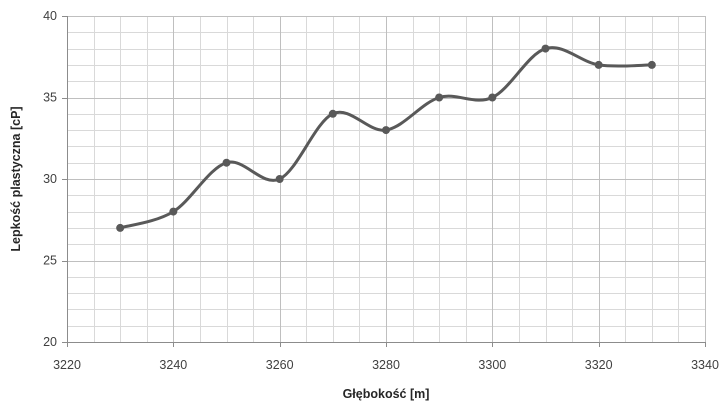 This screenshot has width=722, height=404. What do you see at coordinates (50, 16) in the screenshot?
I see `y-tick-label: 40` at bounding box center [50, 16].